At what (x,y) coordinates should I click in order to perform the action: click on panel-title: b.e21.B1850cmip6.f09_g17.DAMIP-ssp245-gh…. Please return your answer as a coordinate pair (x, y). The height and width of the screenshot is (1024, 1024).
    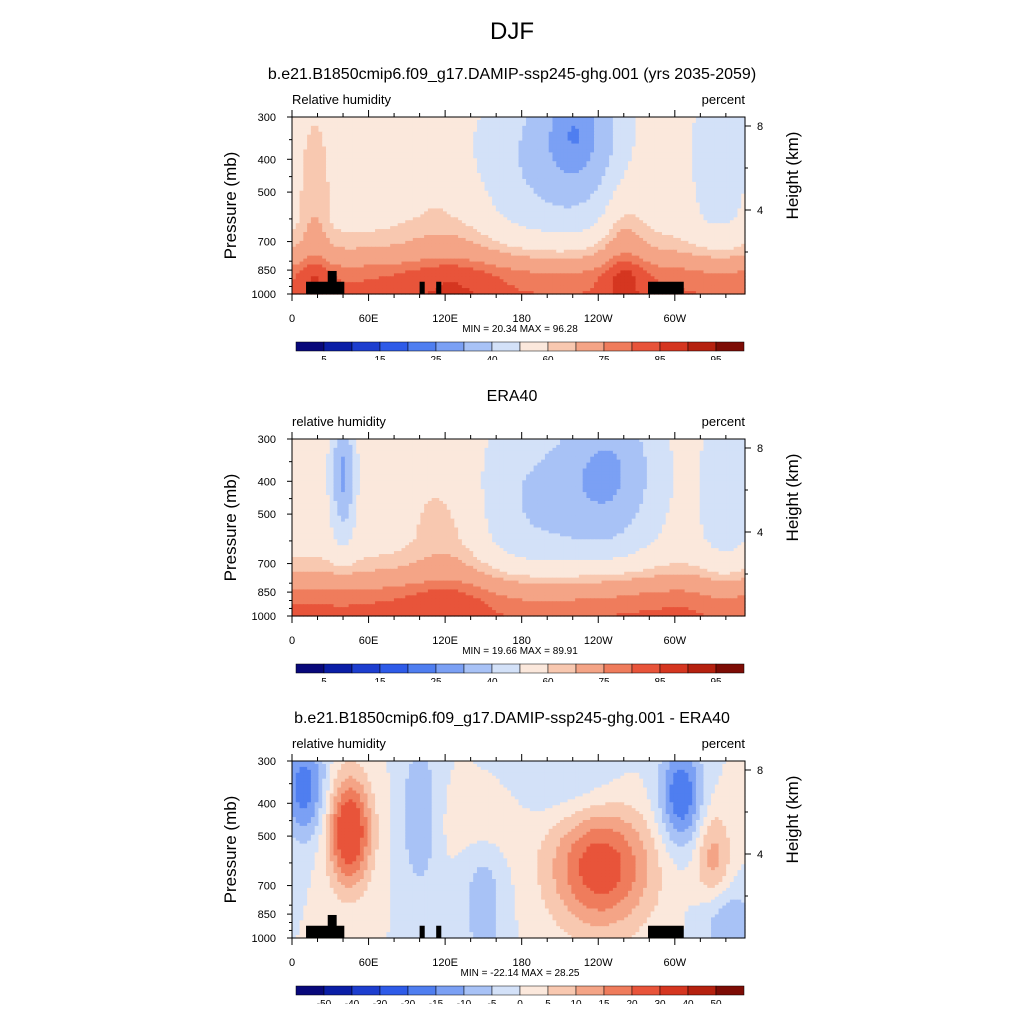
    Looking at the image, I should click on (512, 74).